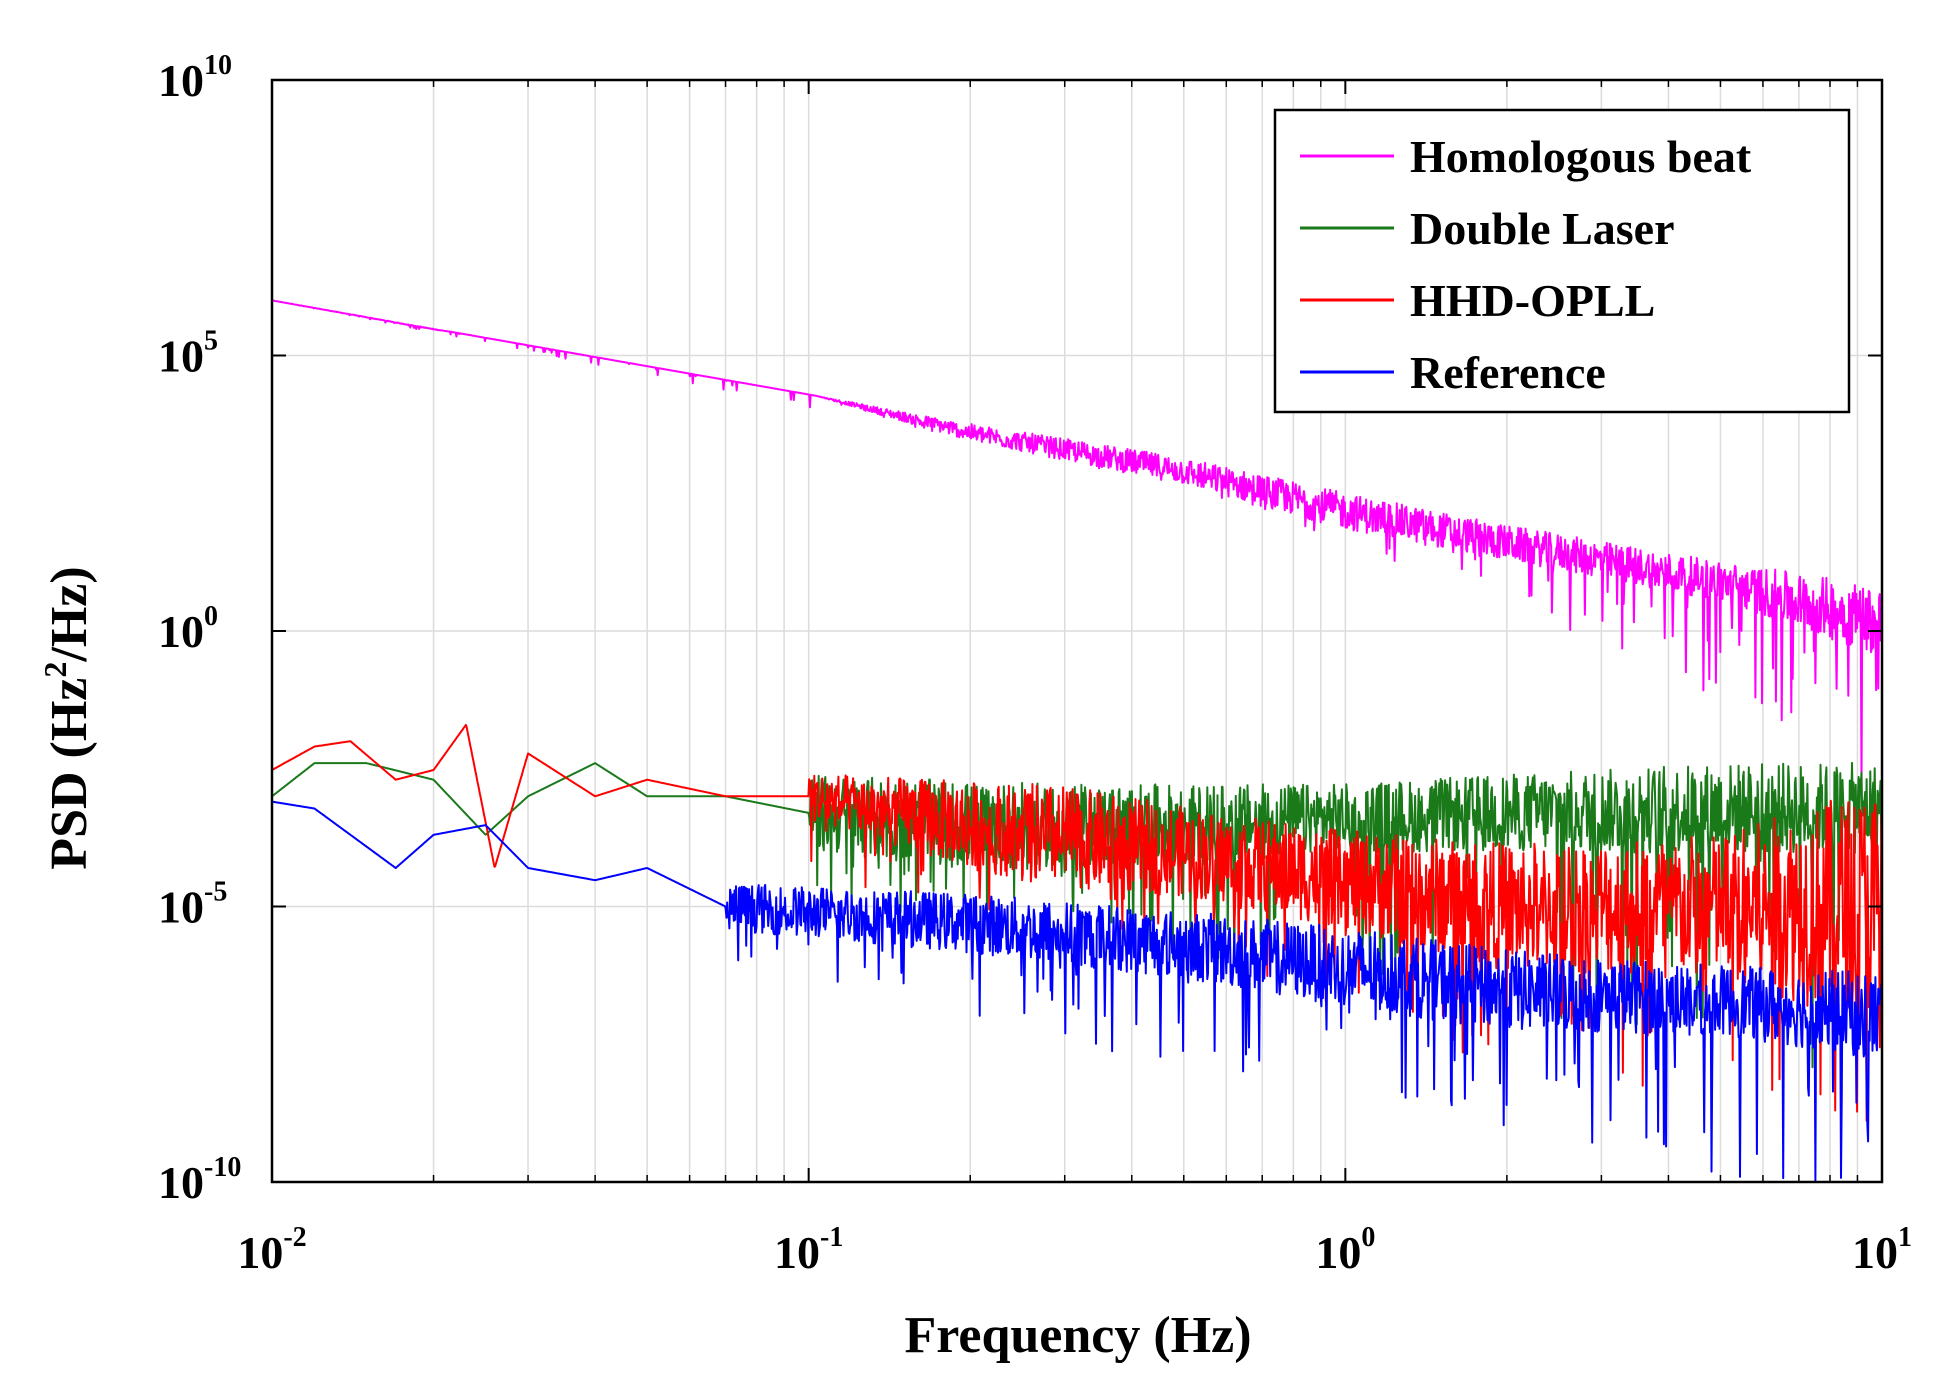 The height and width of the screenshot is (1387, 1947). What do you see at coordinates (1542, 228) in the screenshot?
I see `legend-label-double-laser: Double Laser` at bounding box center [1542, 228].